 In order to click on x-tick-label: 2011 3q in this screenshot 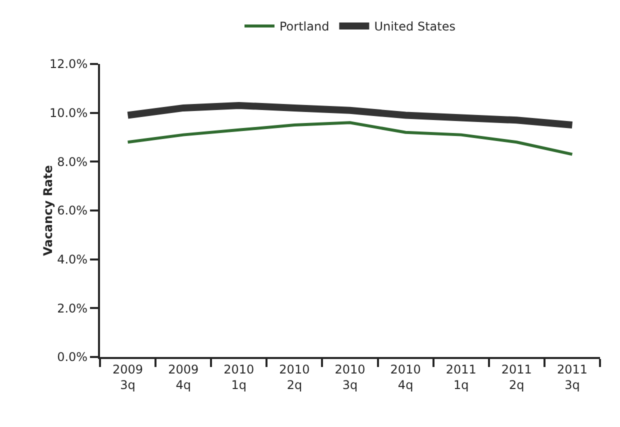, I will do `click(572, 377)`.